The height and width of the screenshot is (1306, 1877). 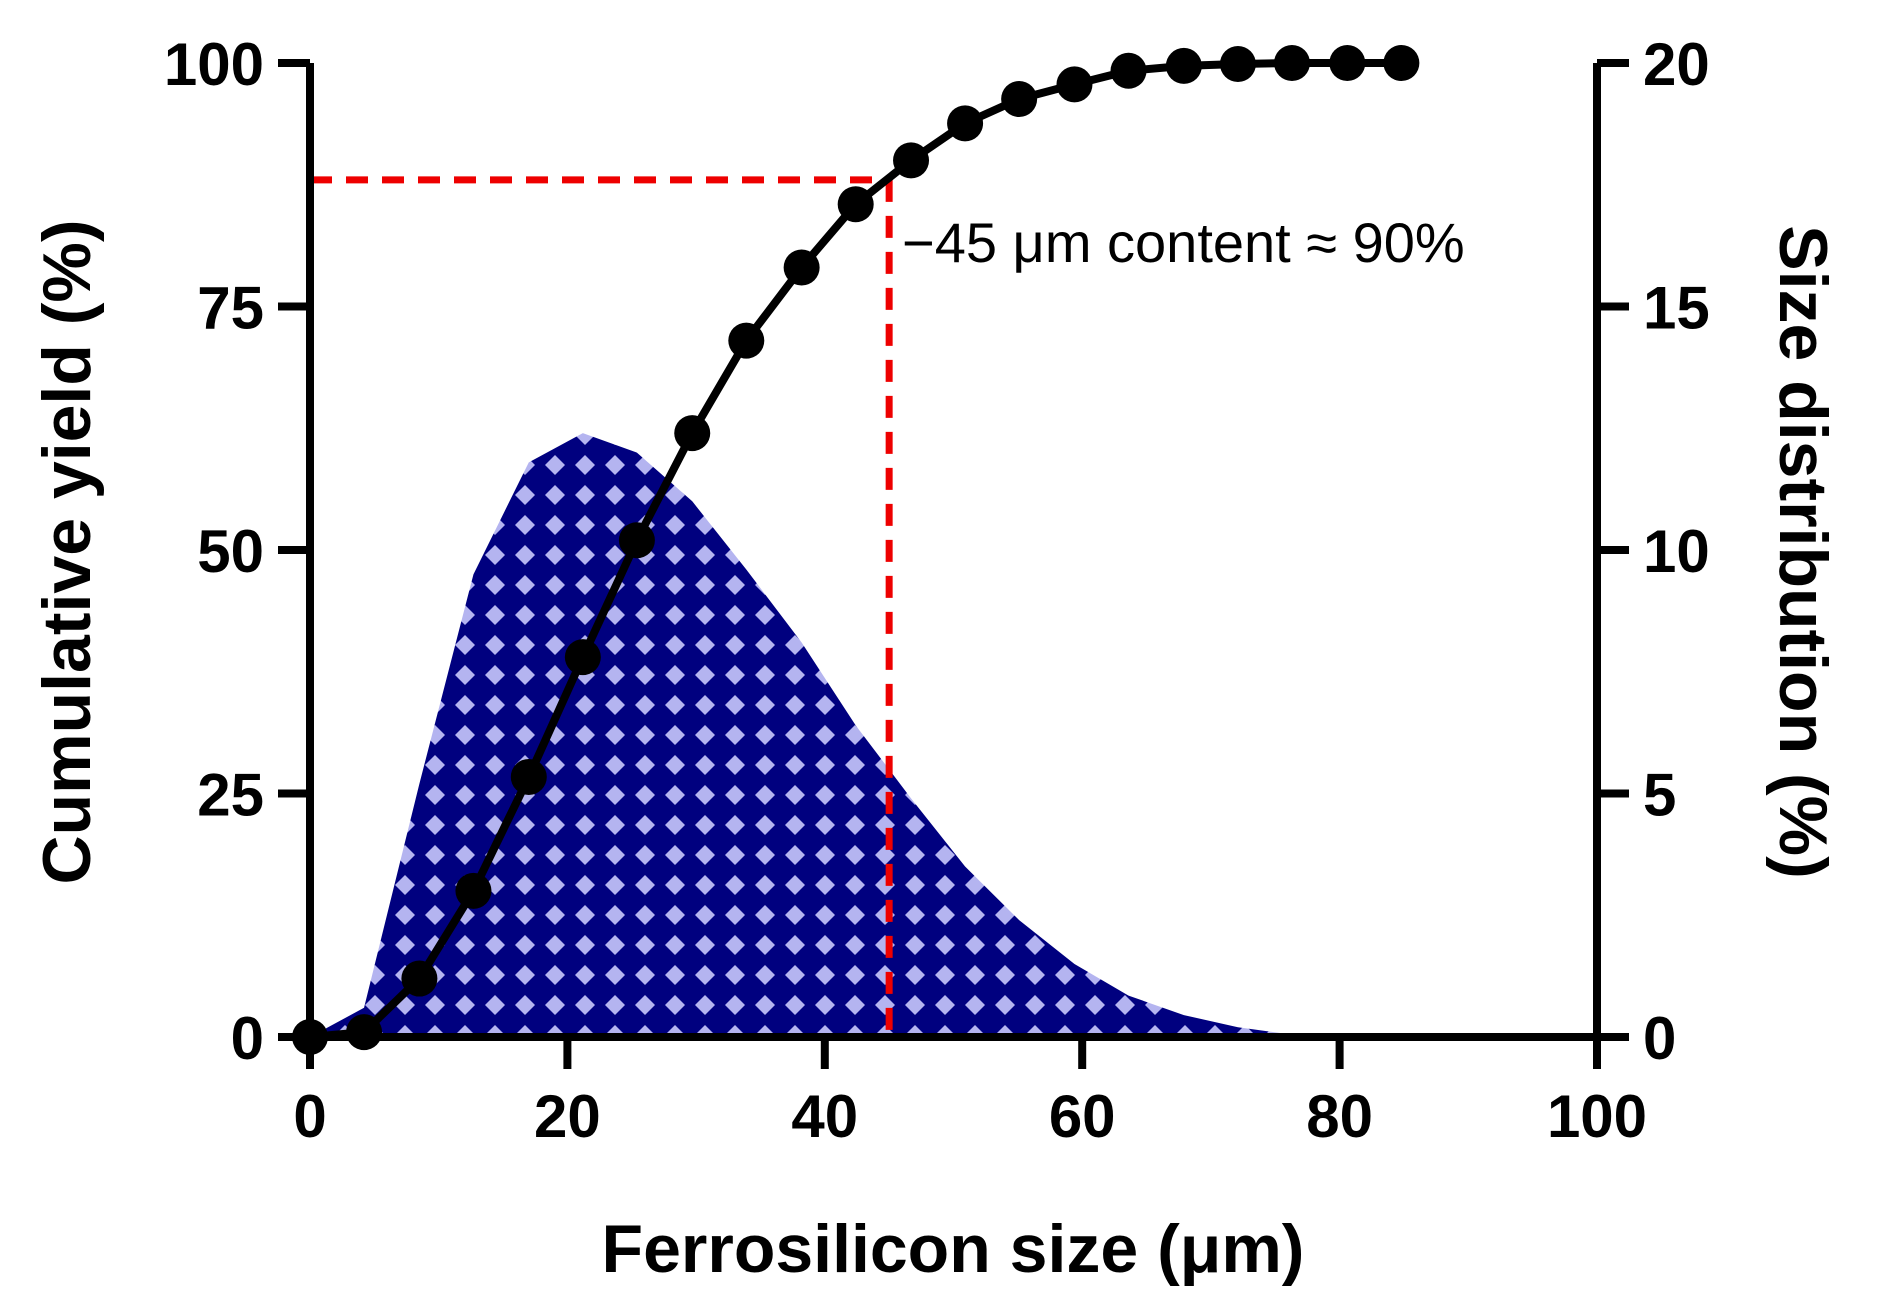 I want to click on y-right-tick-label: 0, so click(x=1659, y=1038).